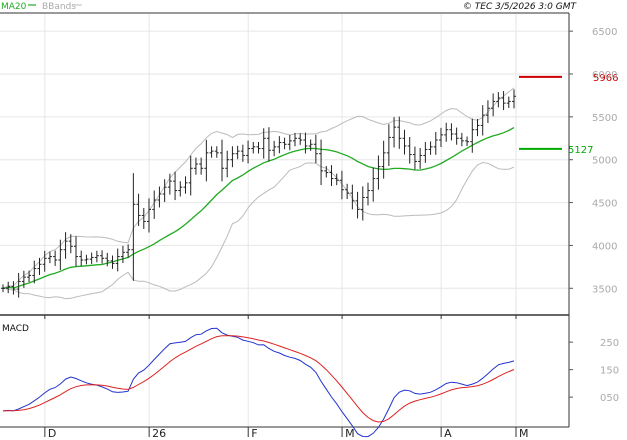 Image resolution: width=627 pixels, height=440 pixels. Describe the element at coordinates (604, 118) in the screenshot. I see `y-tick-label-5500: 5500` at that location.